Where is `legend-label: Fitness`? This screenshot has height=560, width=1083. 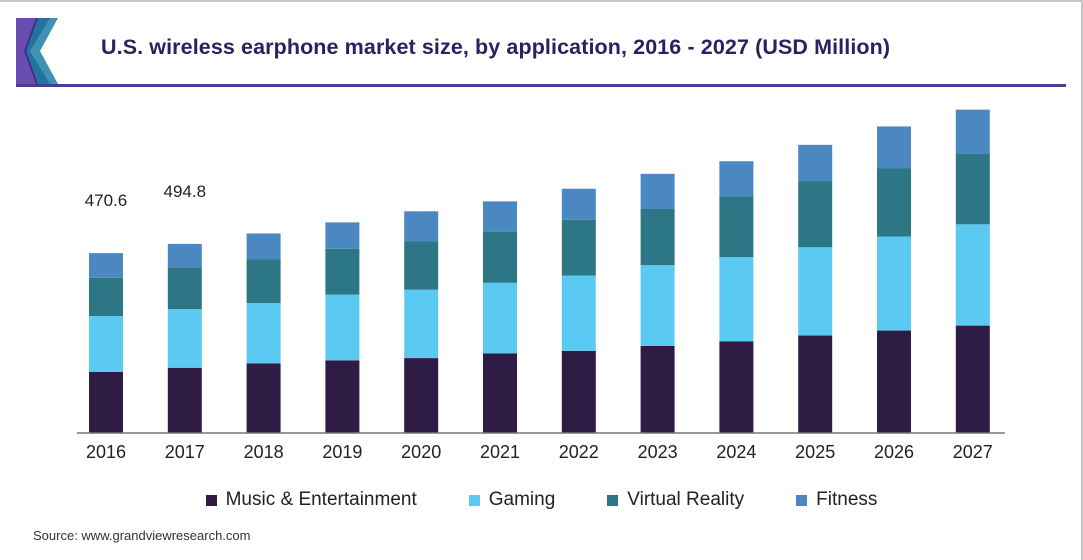 legend-label: Fitness is located at coordinates (847, 499).